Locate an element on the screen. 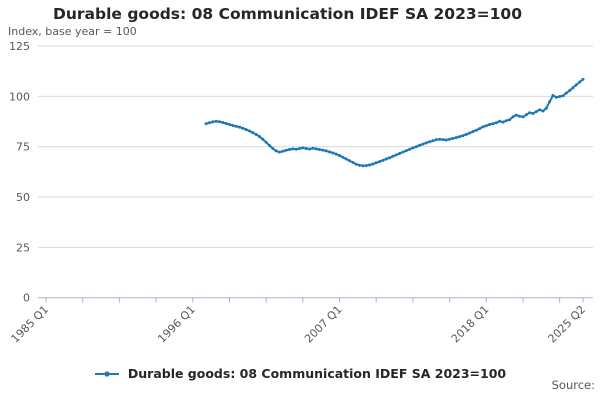 This screenshot has width=600, height=400. source-label: Source: is located at coordinates (573, 385).